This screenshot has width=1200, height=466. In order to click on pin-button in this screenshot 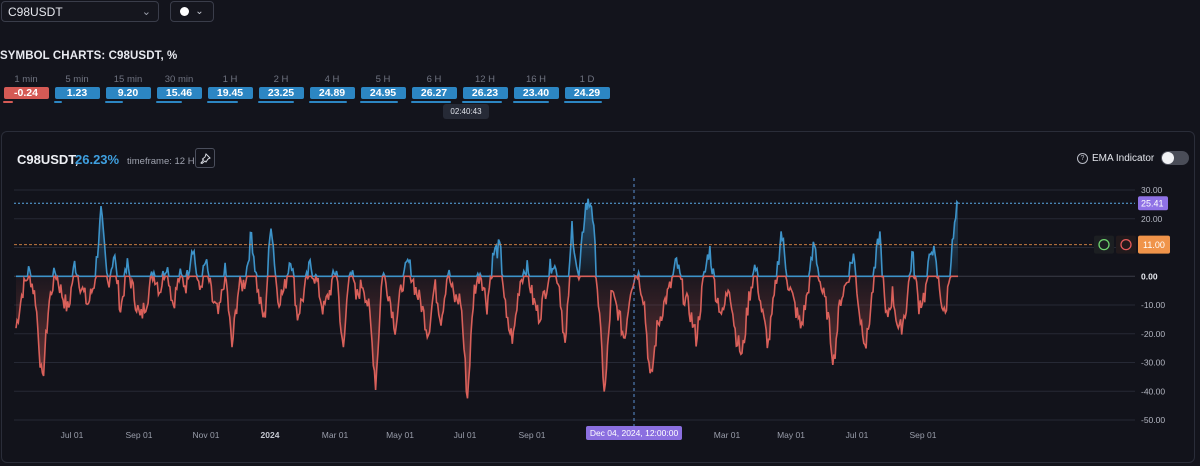, I will do `click(205, 158)`.